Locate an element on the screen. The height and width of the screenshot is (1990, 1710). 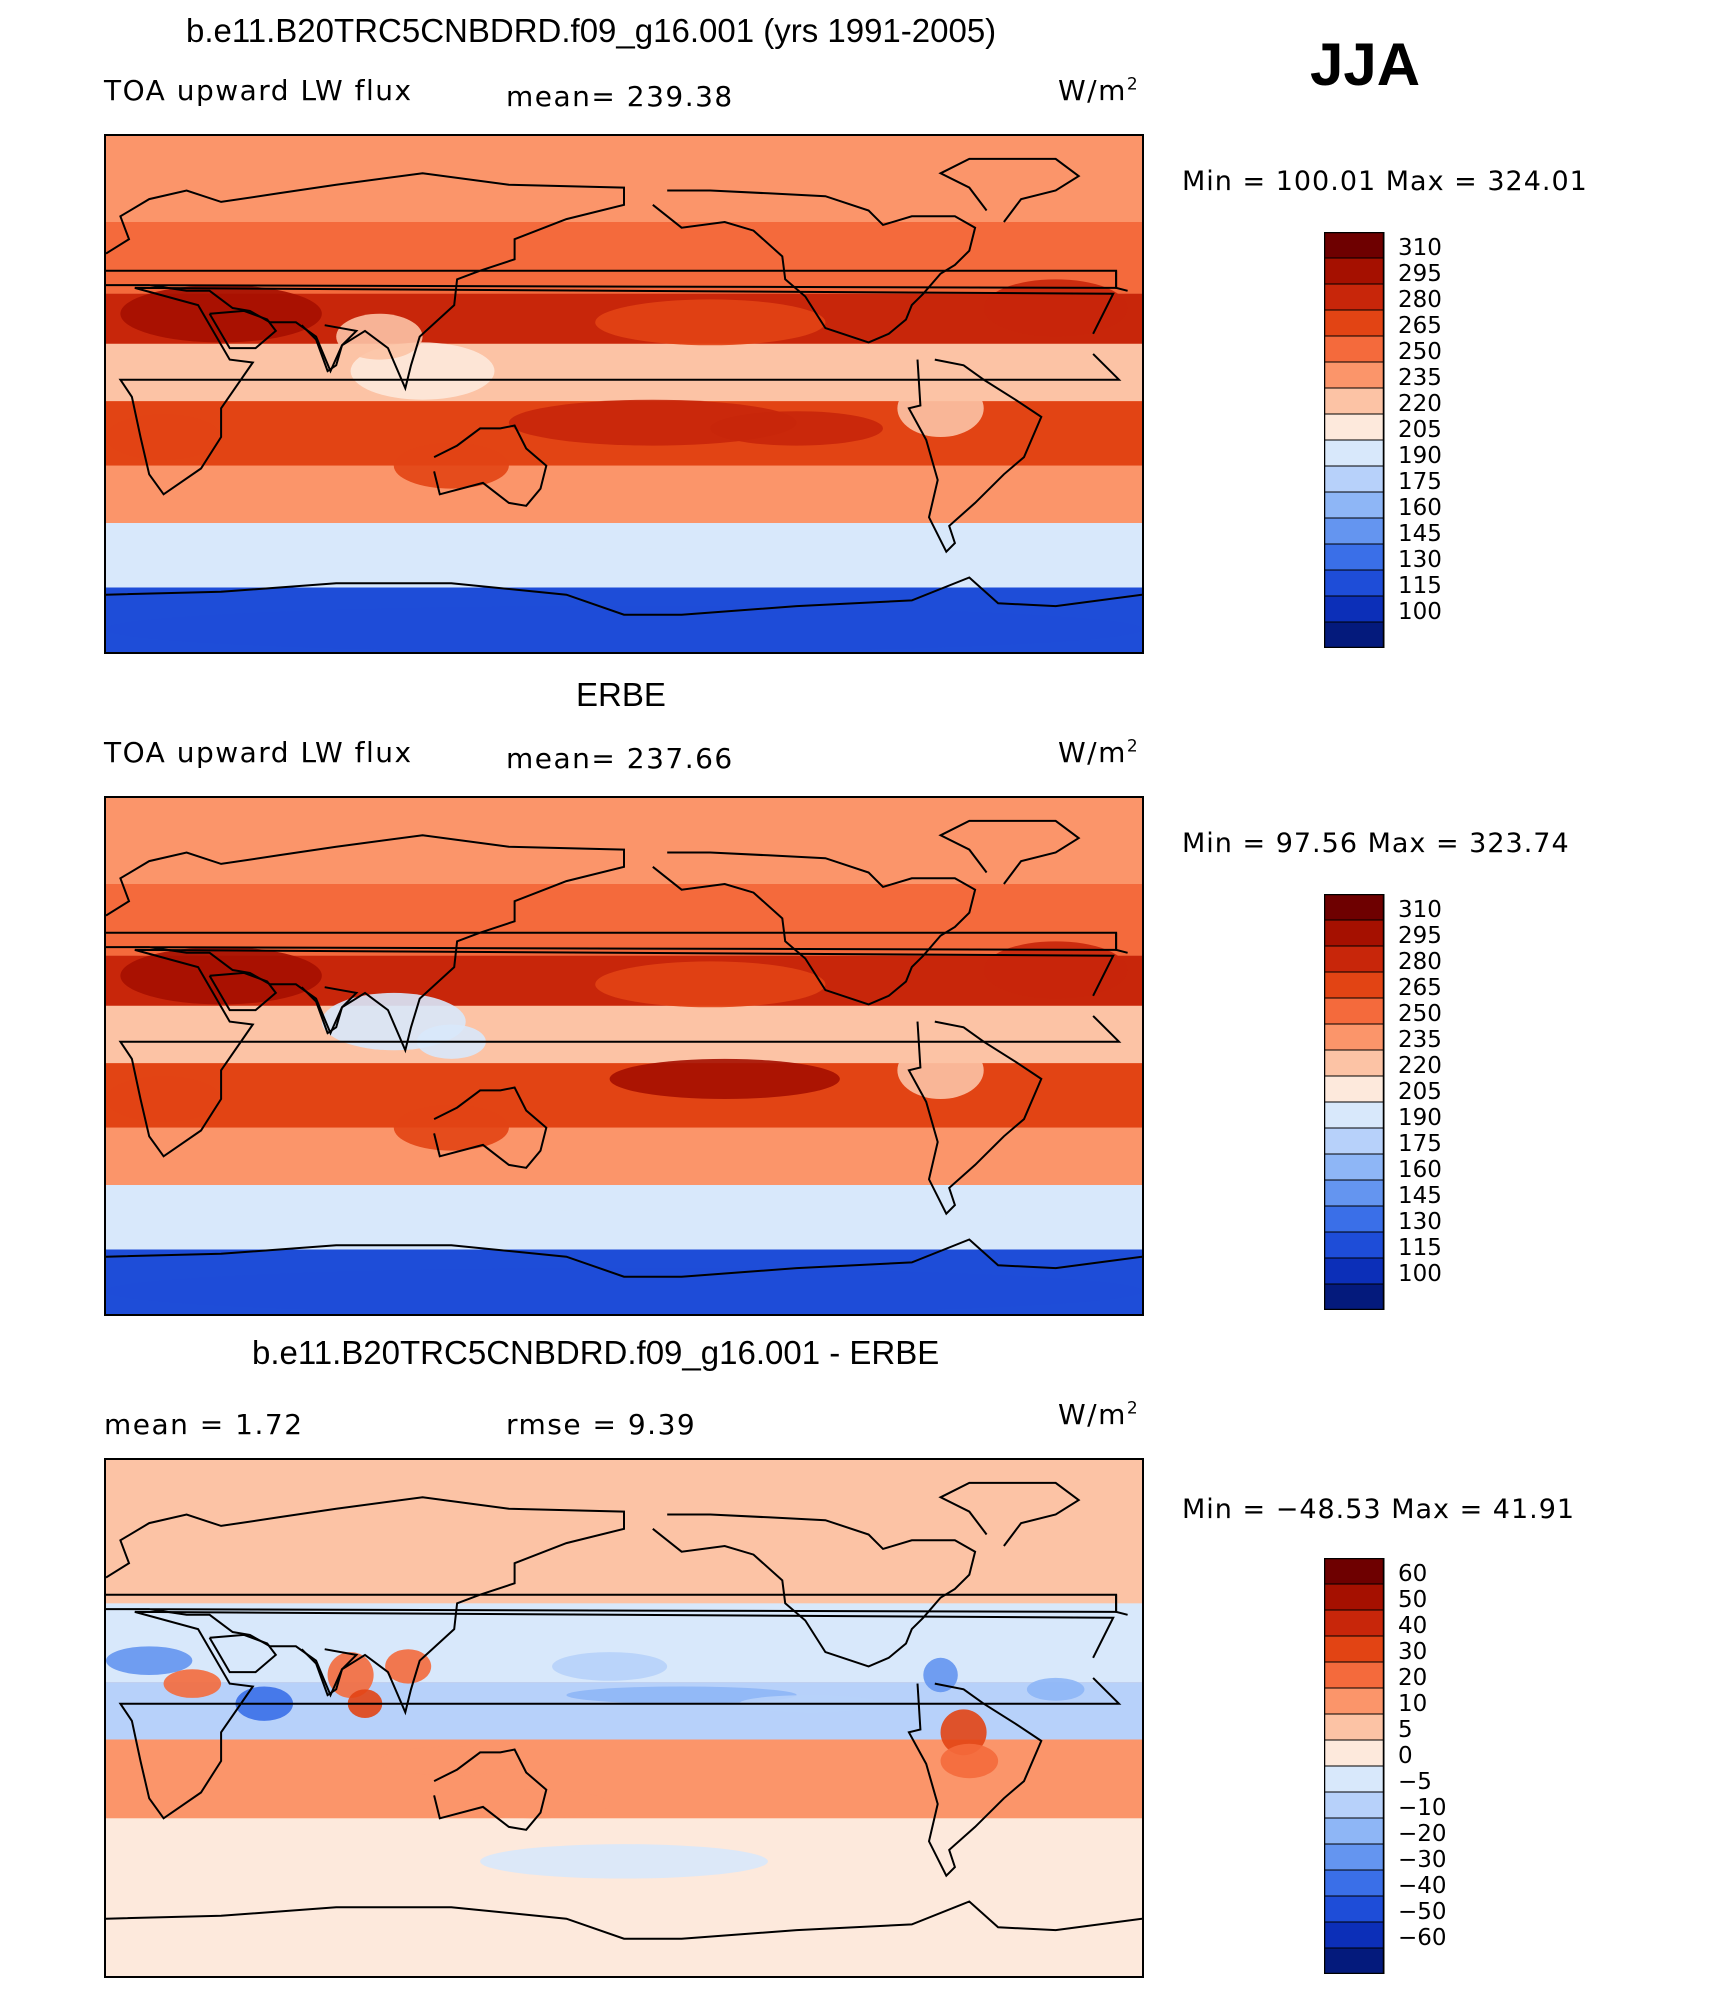
colorbar-tick-label: 280 is located at coordinates (1420, 300).